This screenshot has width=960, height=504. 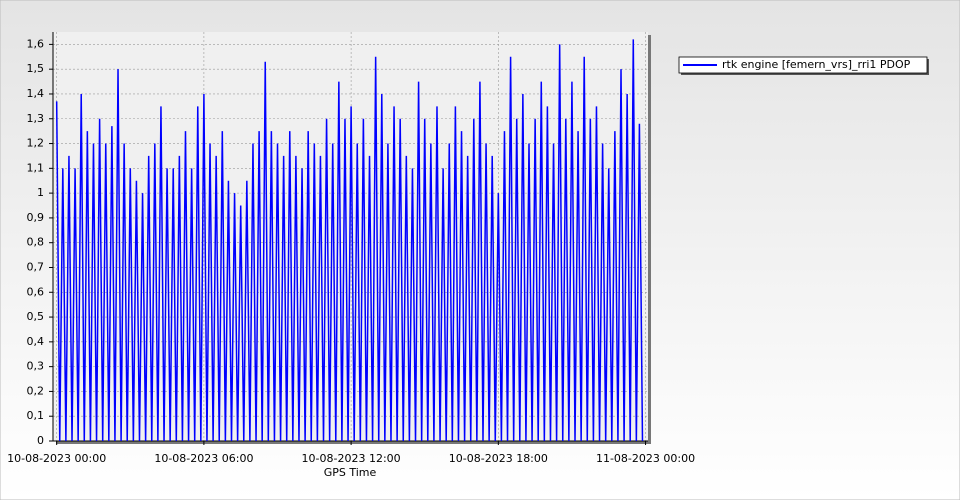 I want to click on y-tick-label: 0,2, so click(x=36, y=390).